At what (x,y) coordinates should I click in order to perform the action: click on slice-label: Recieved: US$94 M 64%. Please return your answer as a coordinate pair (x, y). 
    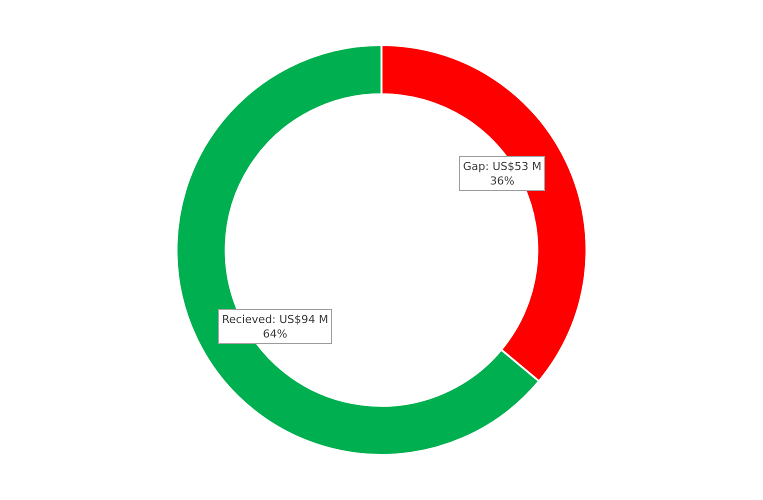
    Looking at the image, I should click on (275, 326).